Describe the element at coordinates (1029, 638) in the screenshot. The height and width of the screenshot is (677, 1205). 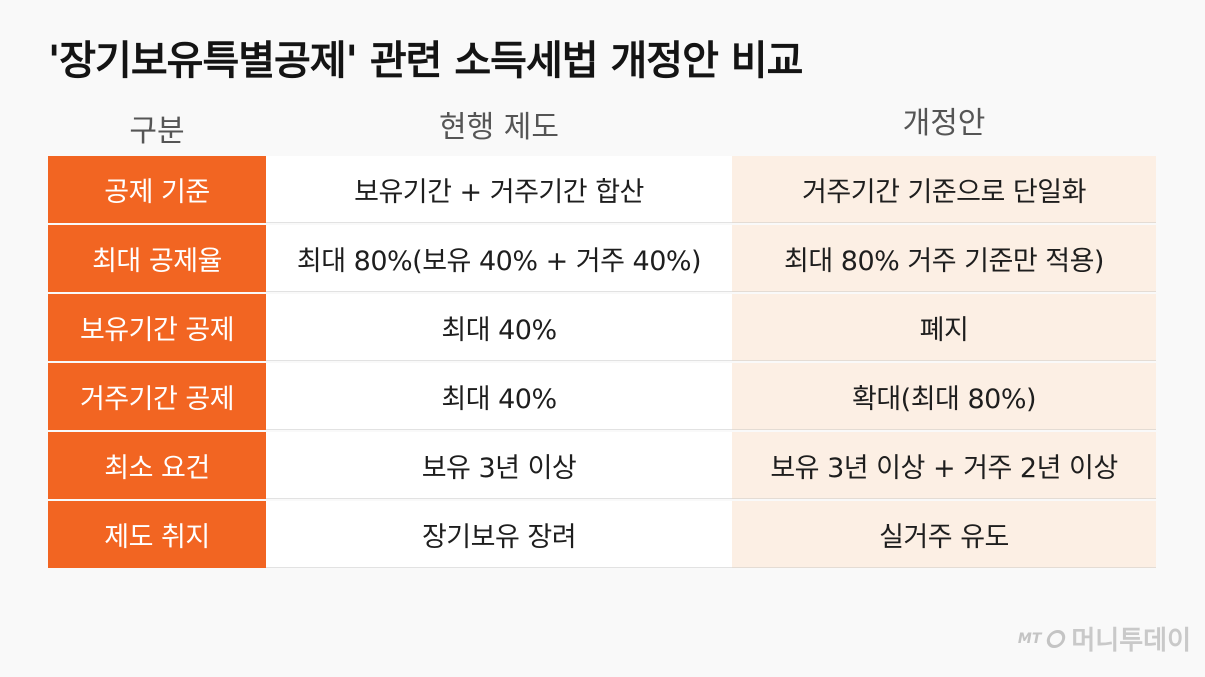
I see `logo-mark: MT` at that location.